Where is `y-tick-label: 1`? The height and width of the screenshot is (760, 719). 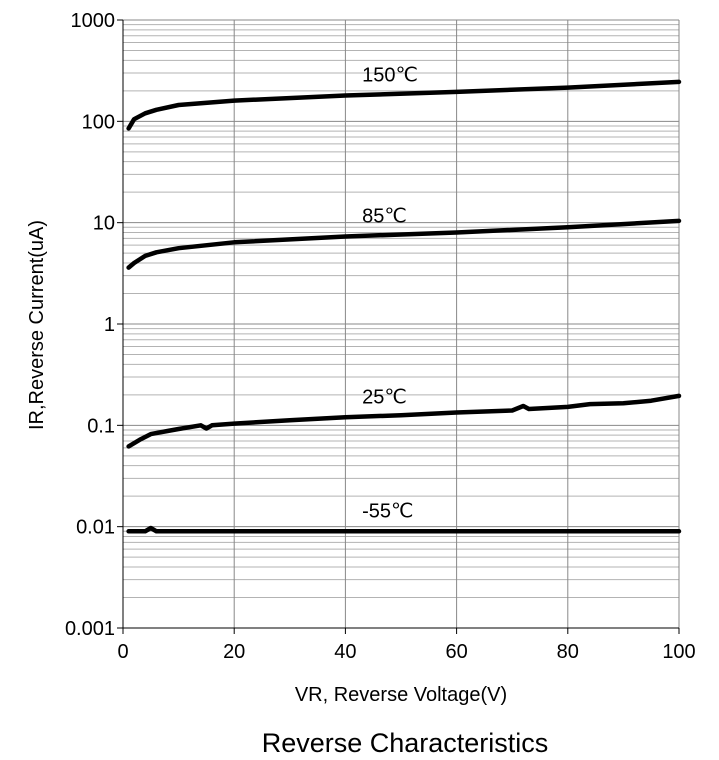 y-tick-label: 1 is located at coordinates (109, 325).